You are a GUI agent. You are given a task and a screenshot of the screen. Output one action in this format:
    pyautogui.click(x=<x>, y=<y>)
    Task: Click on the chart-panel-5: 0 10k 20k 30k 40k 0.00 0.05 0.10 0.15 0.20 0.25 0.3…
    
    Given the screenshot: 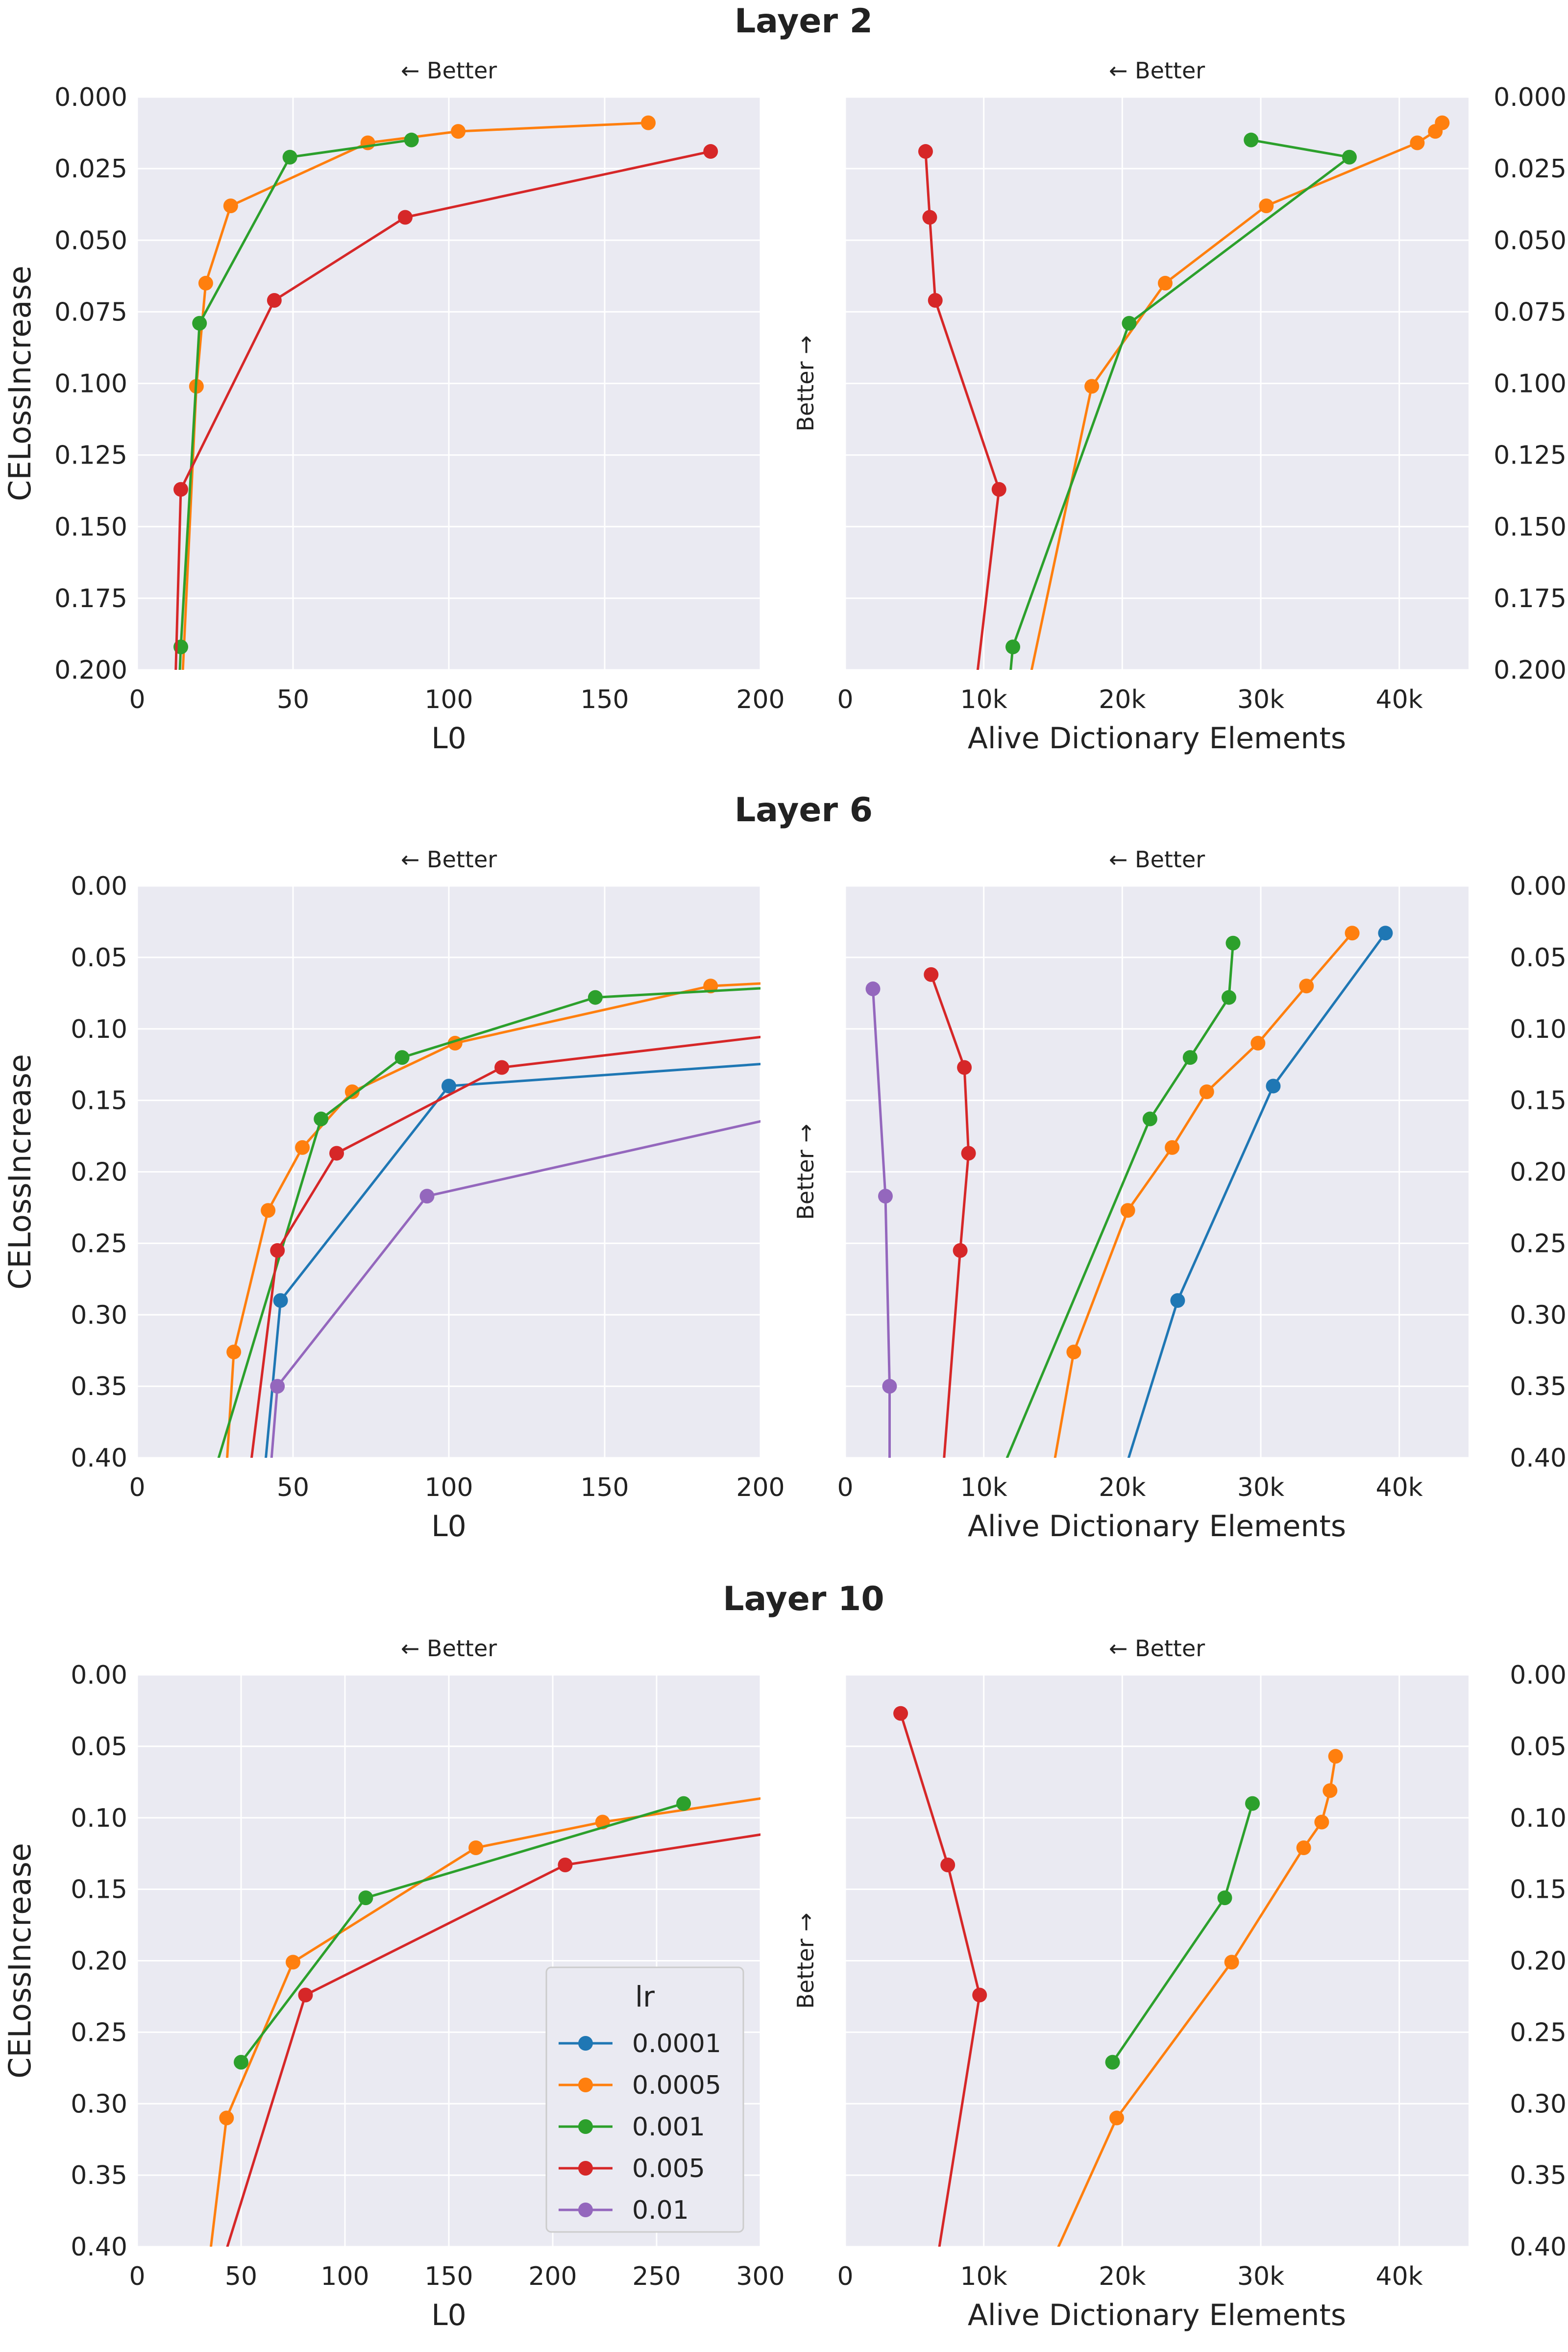 What is the action you would take?
    pyautogui.click(x=1179, y=1983)
    